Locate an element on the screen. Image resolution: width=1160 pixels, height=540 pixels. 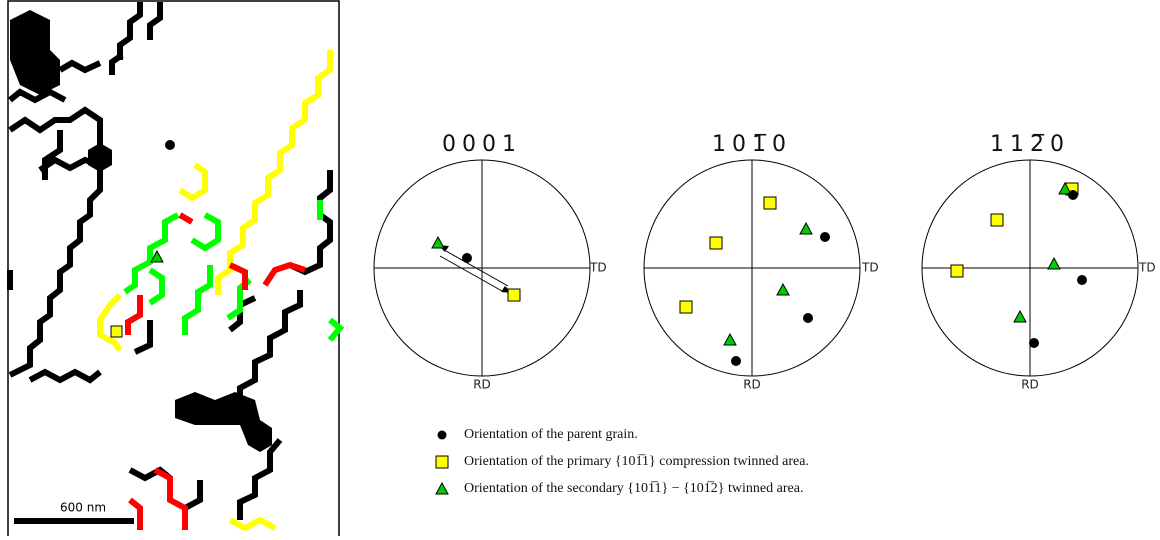
pole-figure: 112̅0 TD RD is located at coordinates (1038, 262).